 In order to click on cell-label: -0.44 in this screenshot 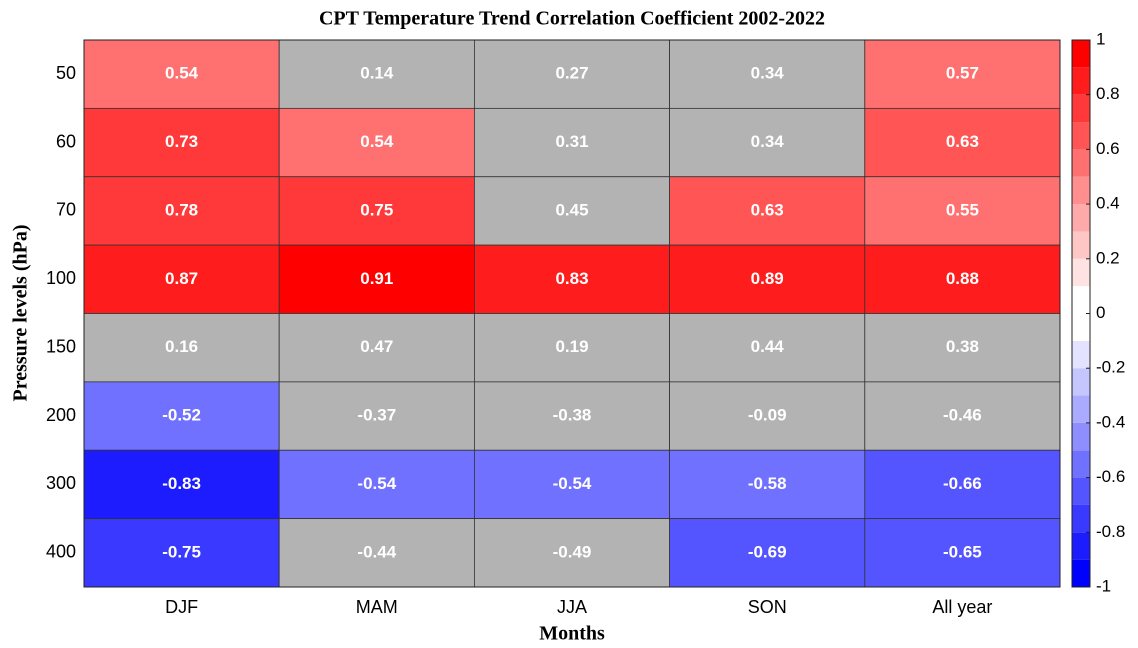, I will do `click(376, 551)`.